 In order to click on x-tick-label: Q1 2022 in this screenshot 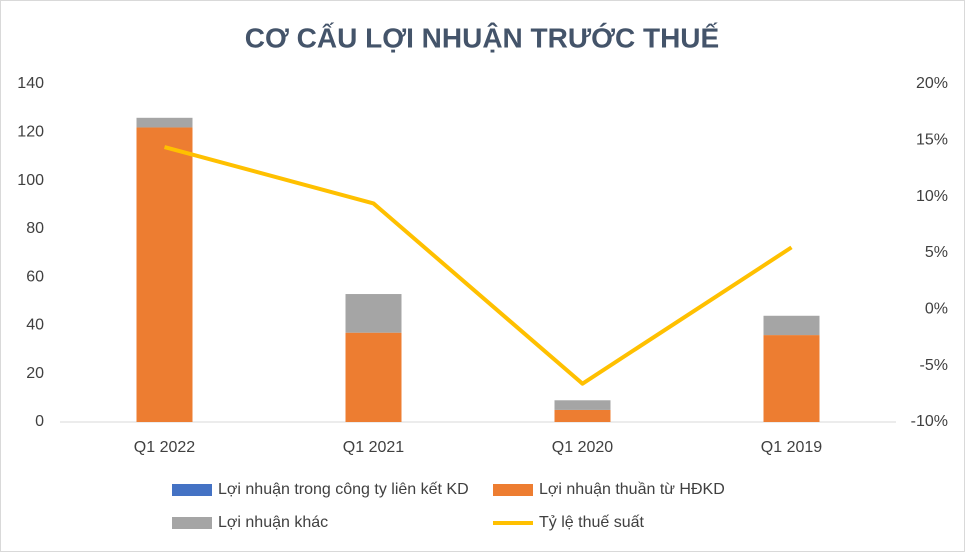, I will do `click(164, 447)`.